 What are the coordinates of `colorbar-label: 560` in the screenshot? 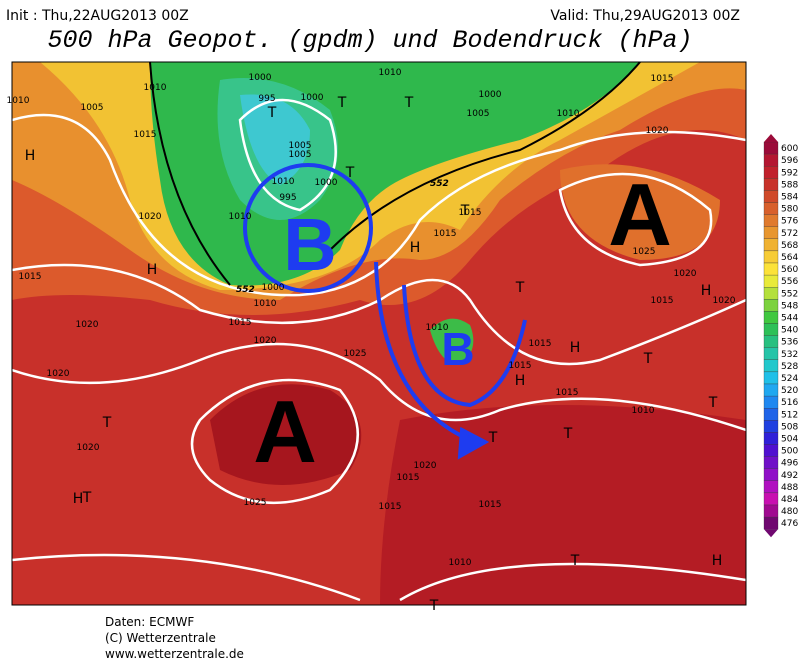 It's located at (789, 270).